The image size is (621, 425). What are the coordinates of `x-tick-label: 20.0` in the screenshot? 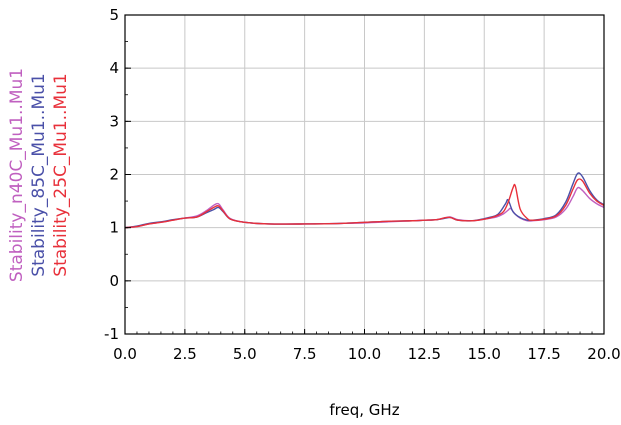 It's located at (603, 354).